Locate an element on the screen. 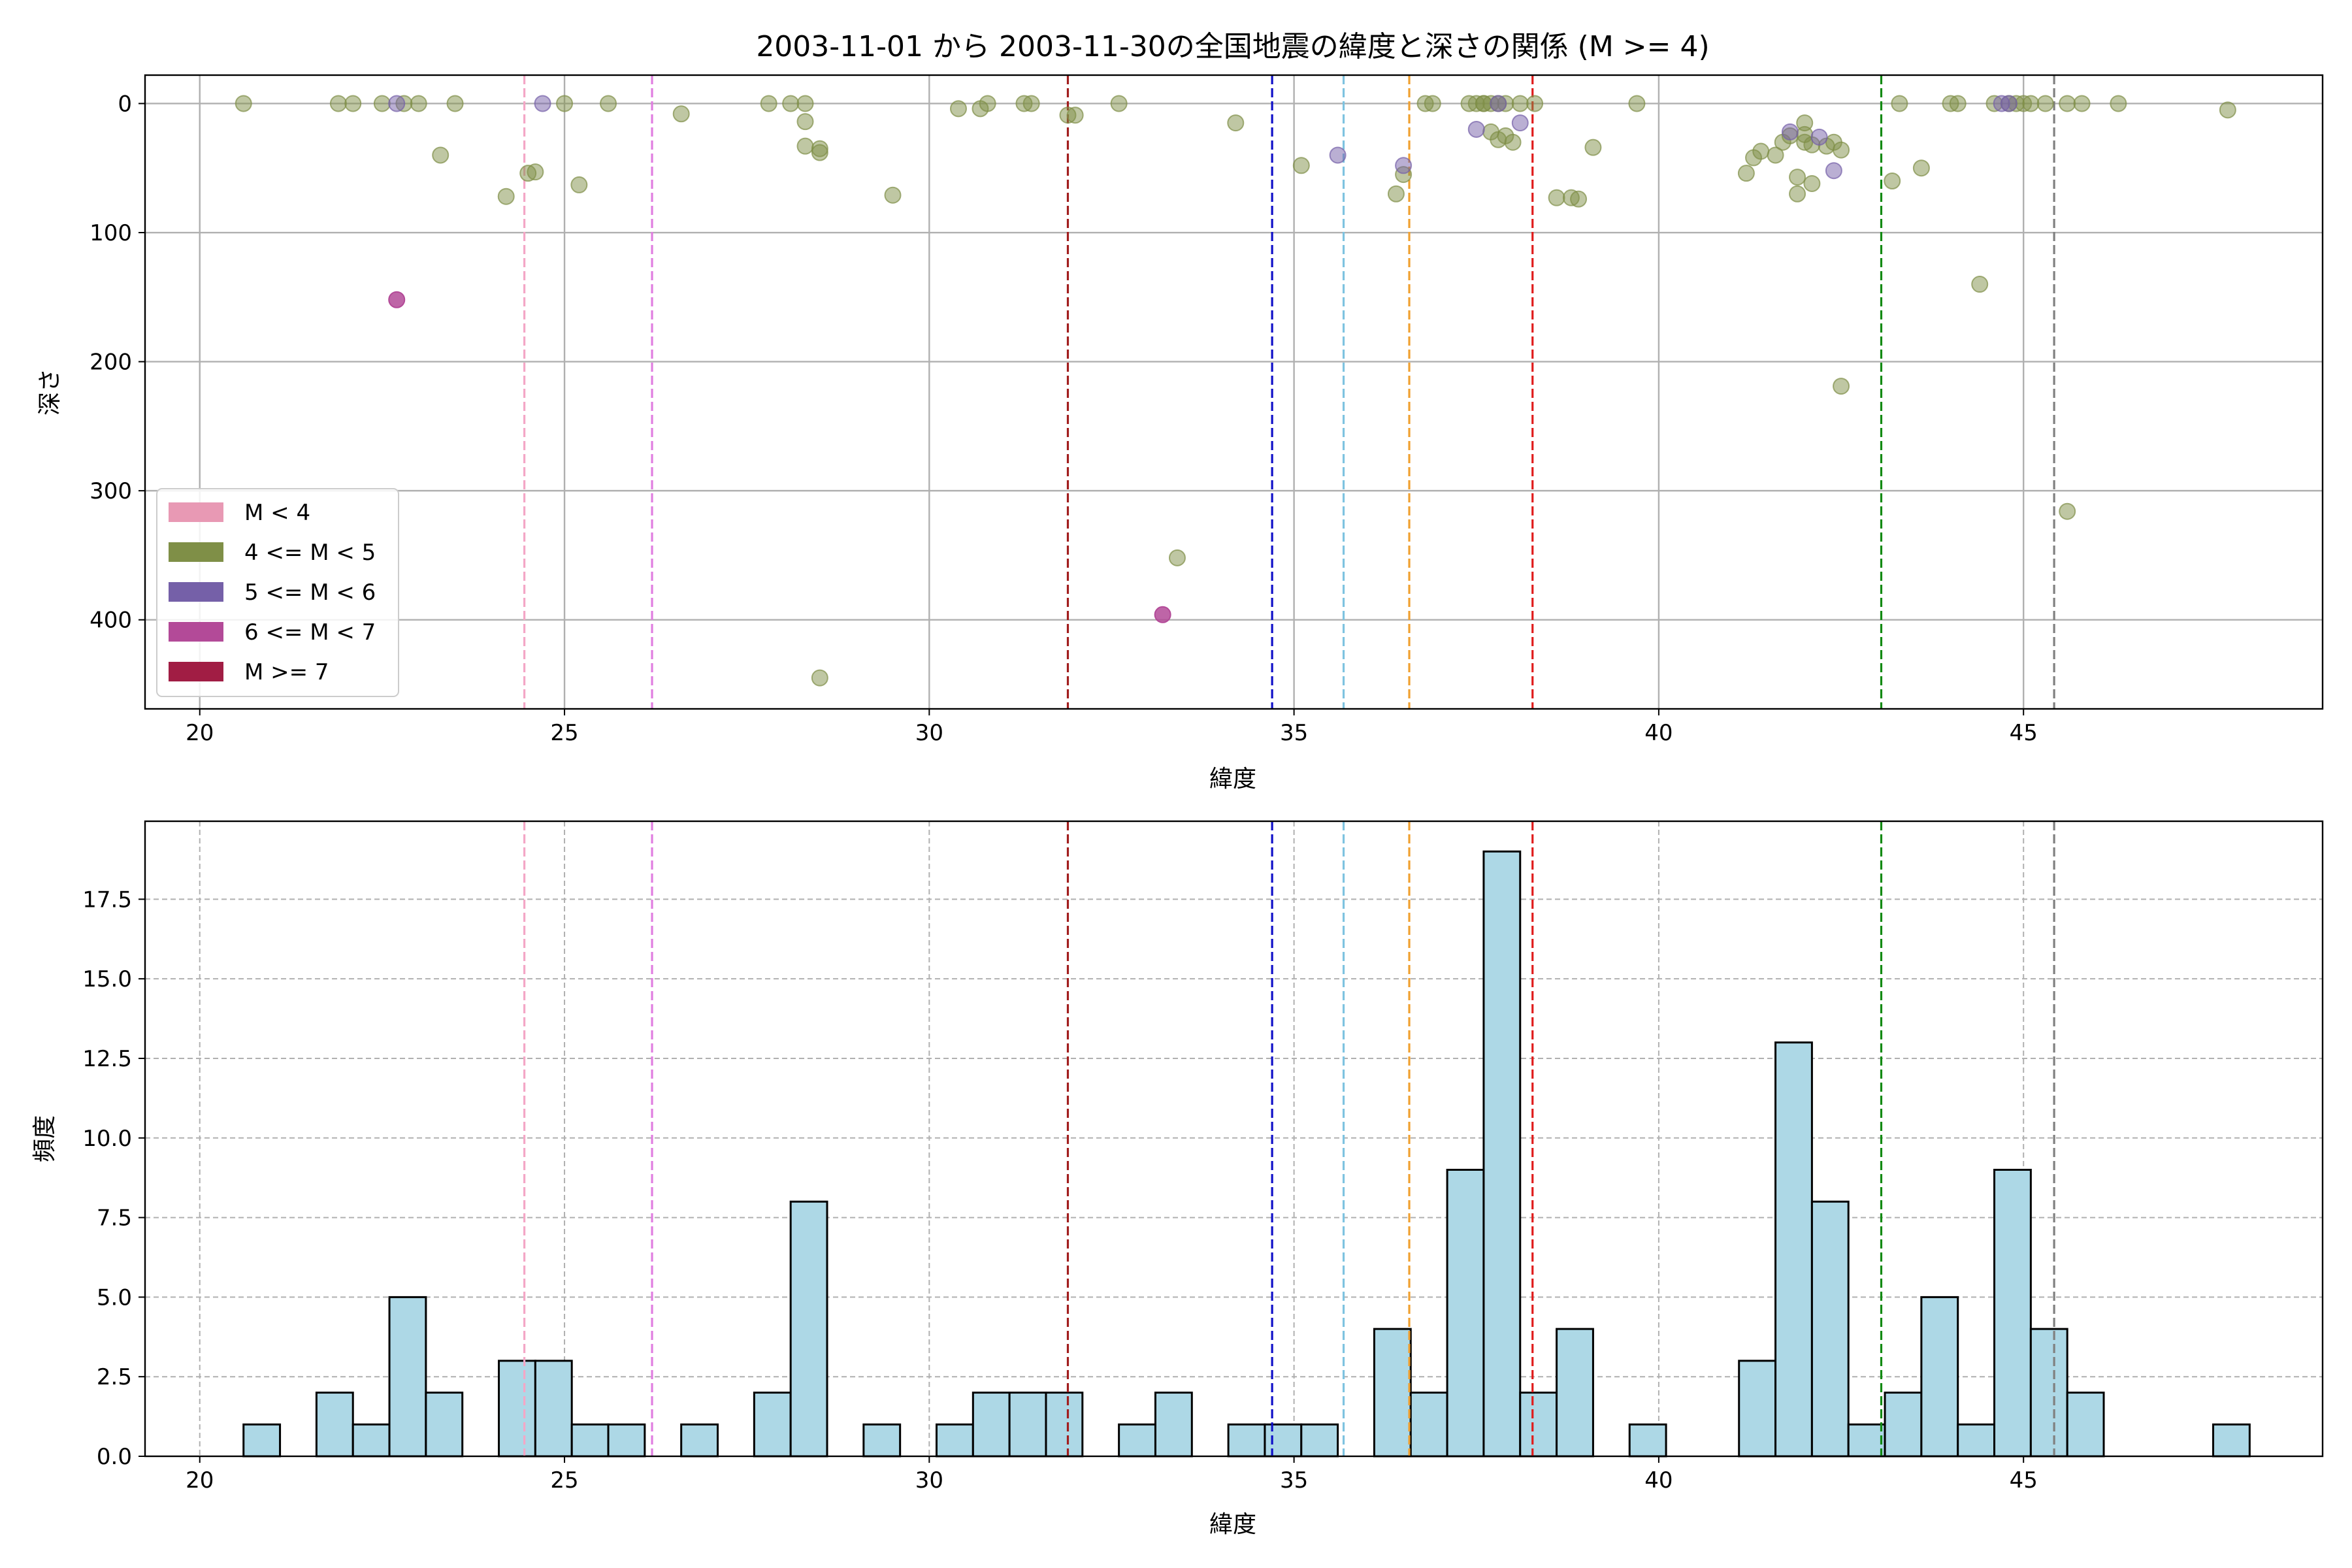  legend-label: 5 <= M < 6 is located at coordinates (310, 593).